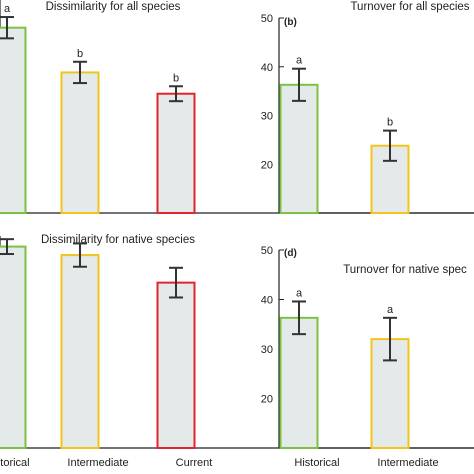 This screenshot has width=474, height=474. Describe the element at coordinates (290, 22) in the screenshot. I see `panel-b-label: (b)` at that location.